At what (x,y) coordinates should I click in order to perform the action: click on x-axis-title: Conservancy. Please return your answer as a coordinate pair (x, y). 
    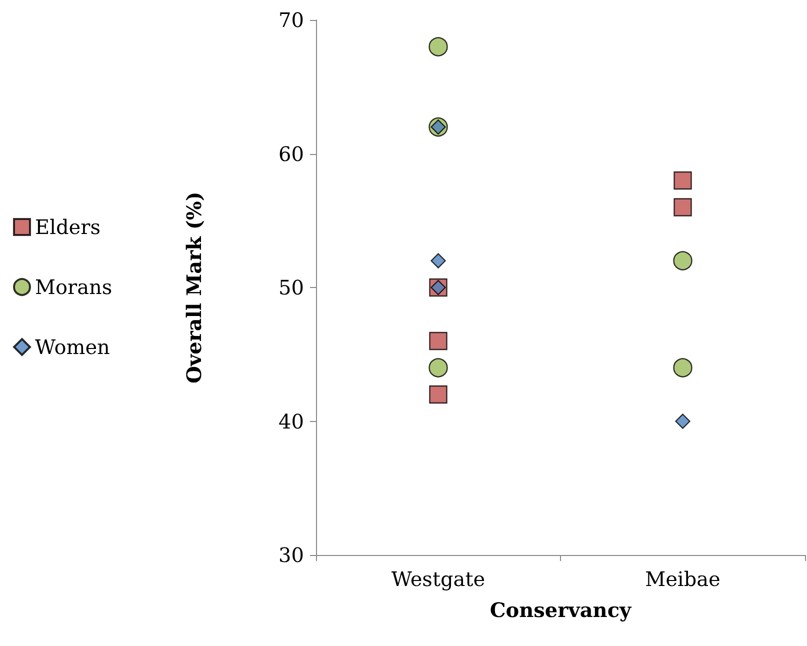
    Looking at the image, I should click on (561, 610).